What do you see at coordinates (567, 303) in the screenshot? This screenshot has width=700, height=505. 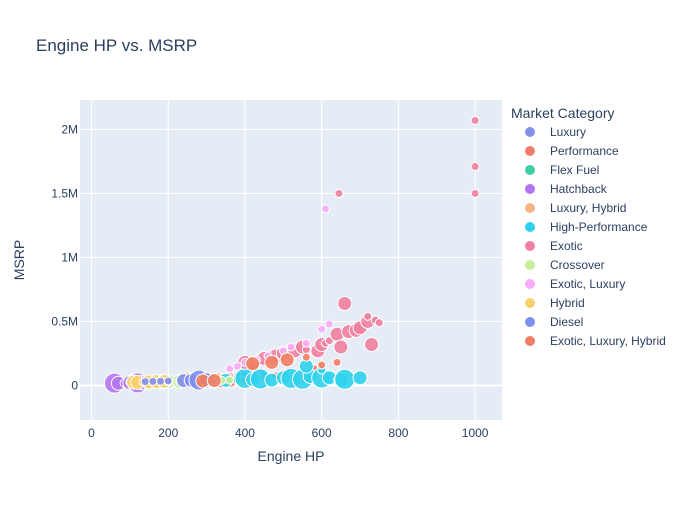 I see `legend-item-label: Hybrid` at bounding box center [567, 303].